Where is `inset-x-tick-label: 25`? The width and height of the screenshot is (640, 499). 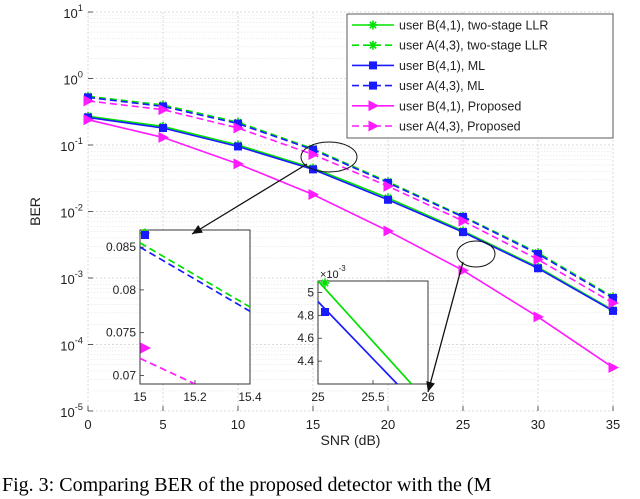 inset-x-tick-label: 25 is located at coordinates (318, 397).